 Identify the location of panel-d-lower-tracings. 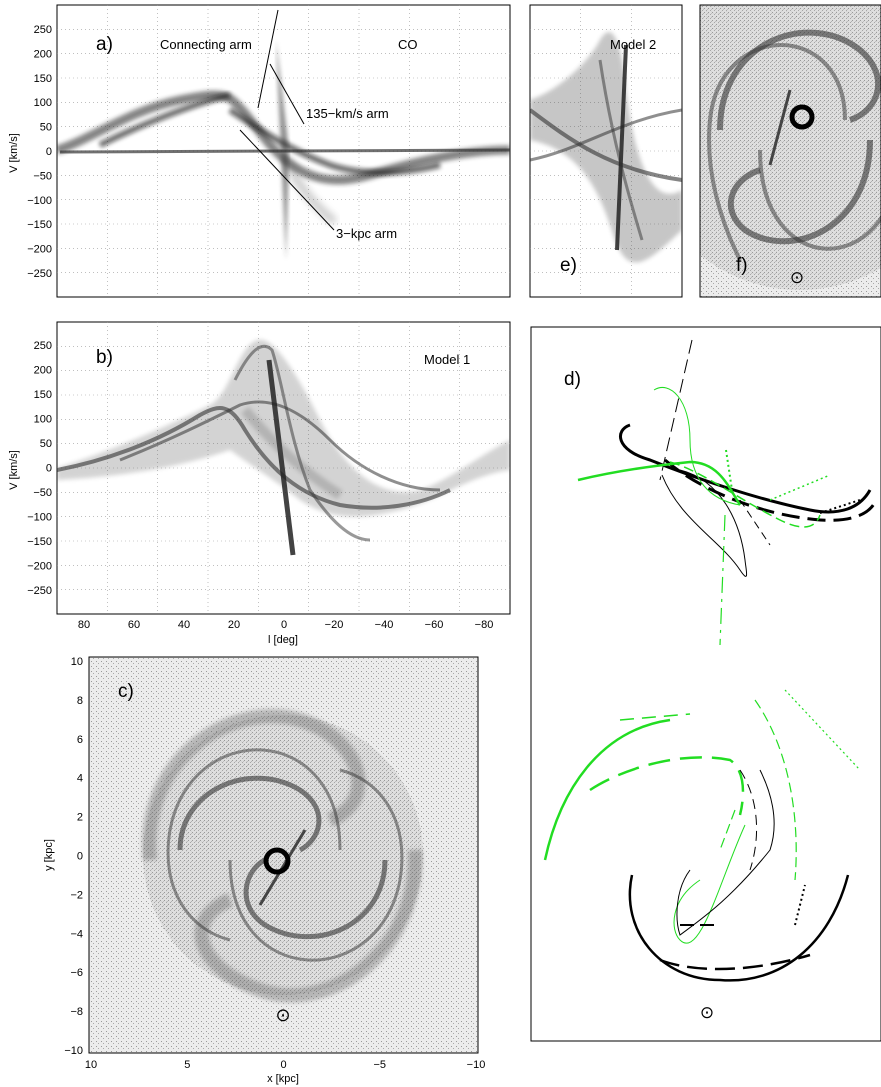
(702, 835).